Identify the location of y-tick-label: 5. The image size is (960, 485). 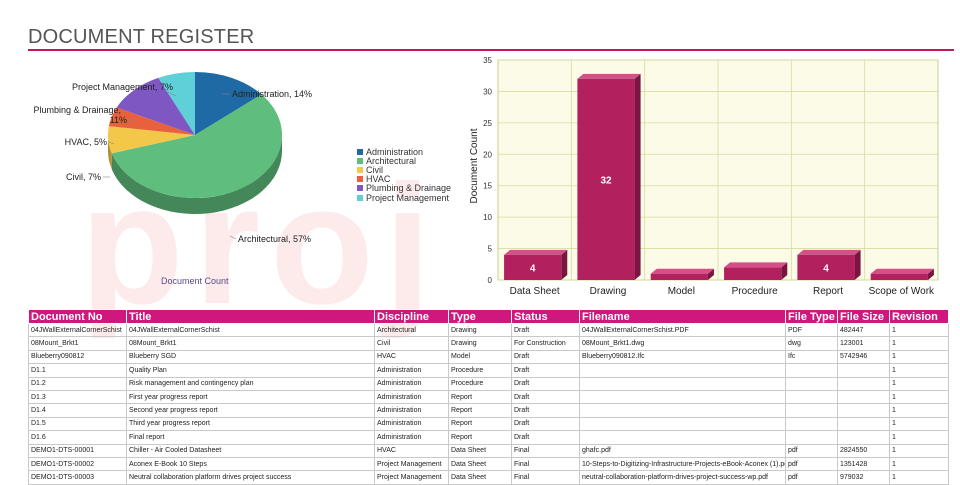
(490, 249).